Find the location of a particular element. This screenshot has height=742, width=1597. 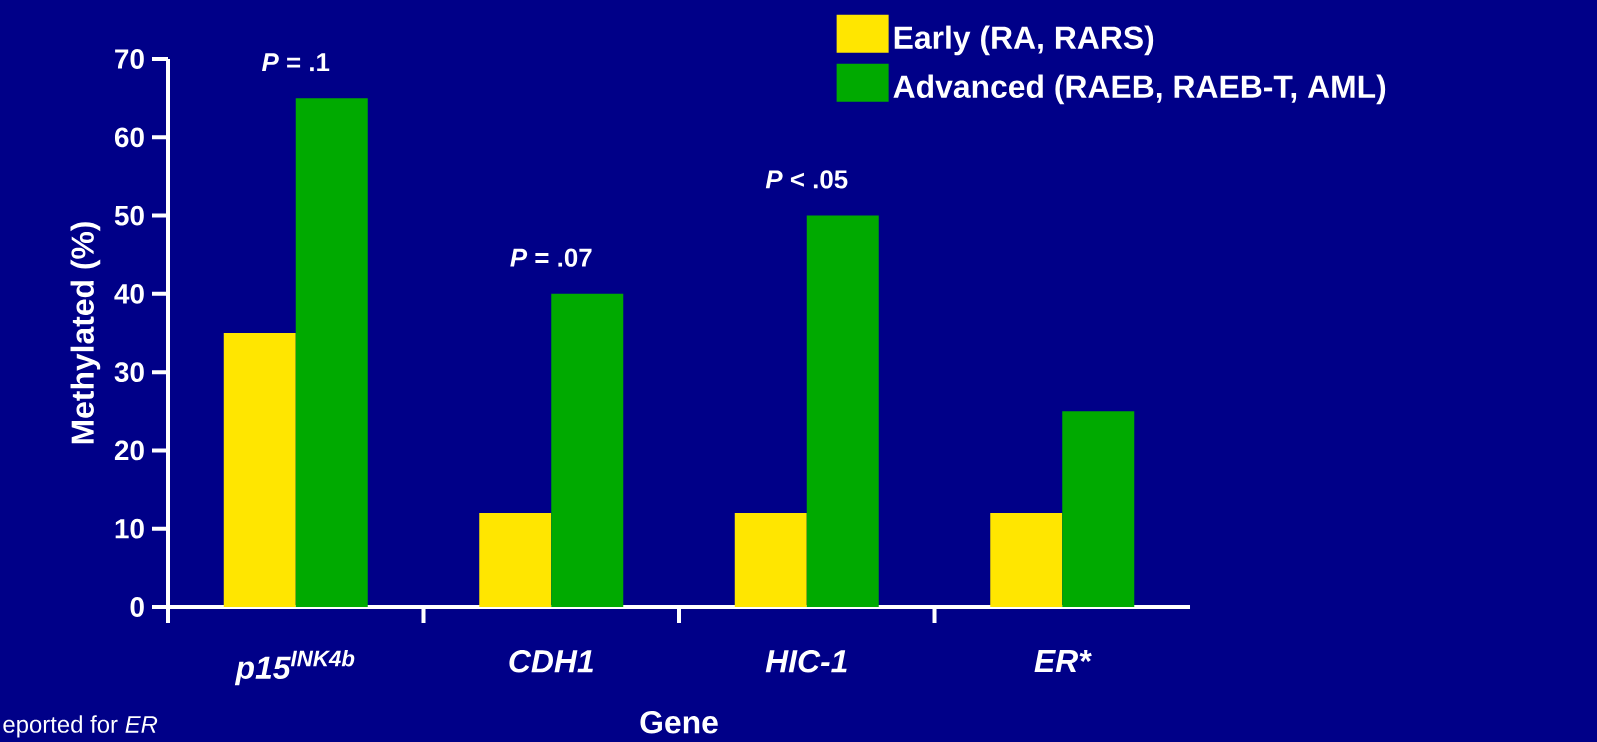

legend-label: Early (RA, RARS) is located at coordinates (1024, 40).